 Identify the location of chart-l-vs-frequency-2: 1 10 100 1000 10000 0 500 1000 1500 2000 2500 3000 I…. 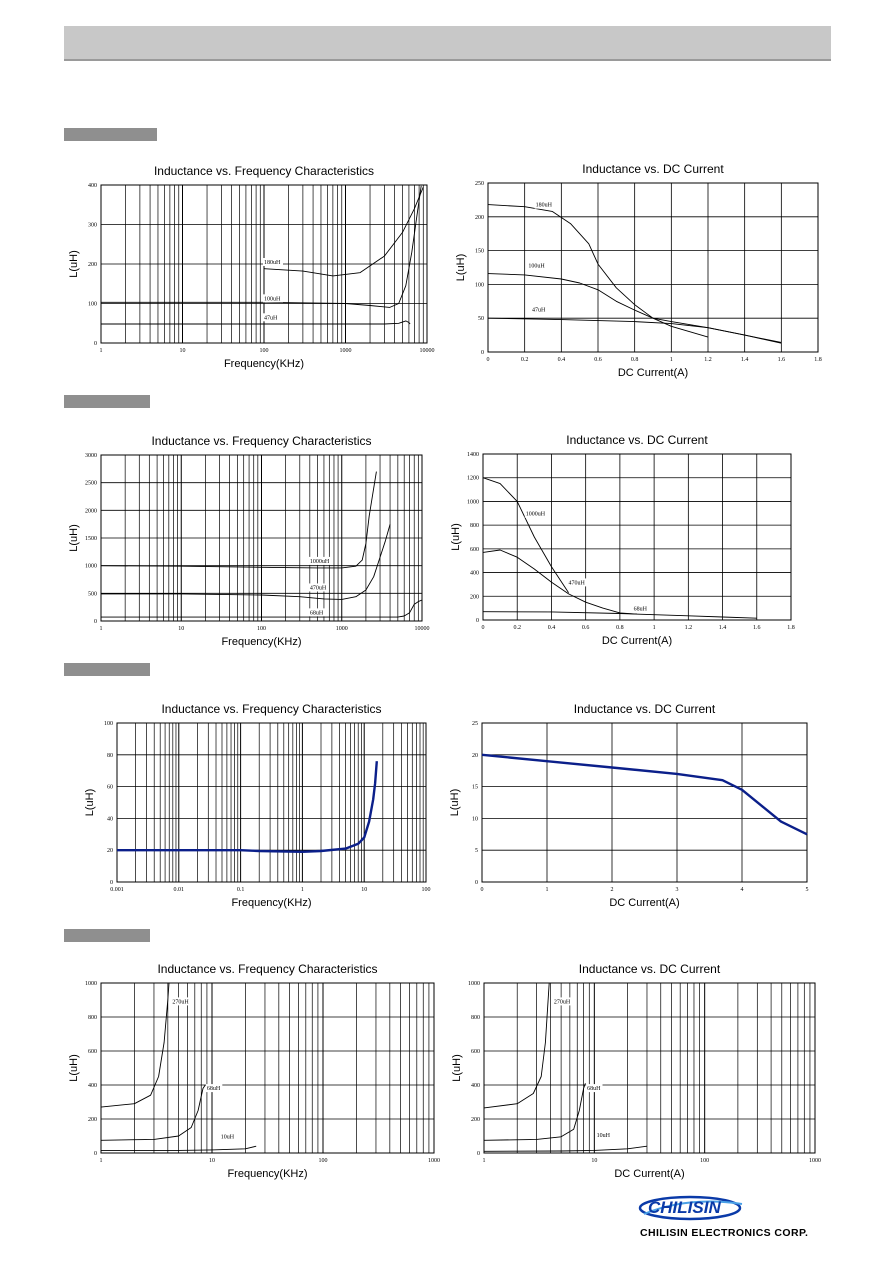
(254, 542).